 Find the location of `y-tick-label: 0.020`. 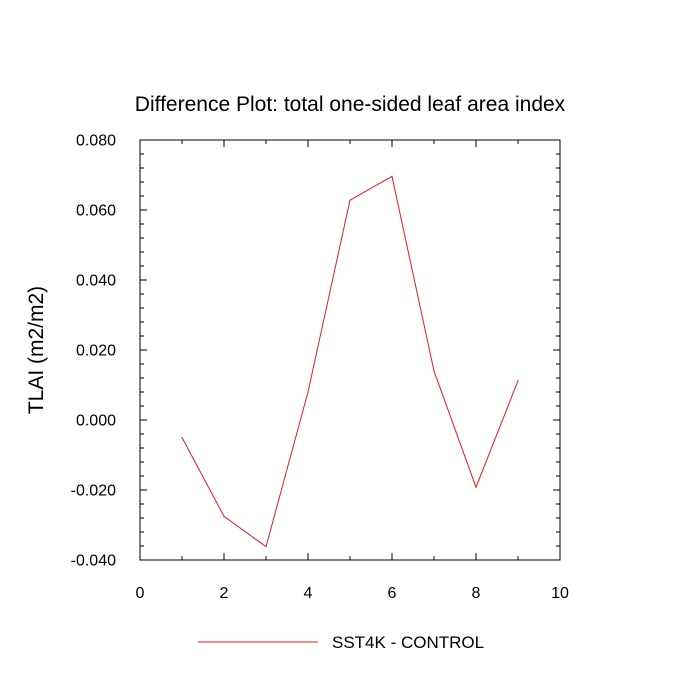

y-tick-label: 0.020 is located at coordinates (96, 351).